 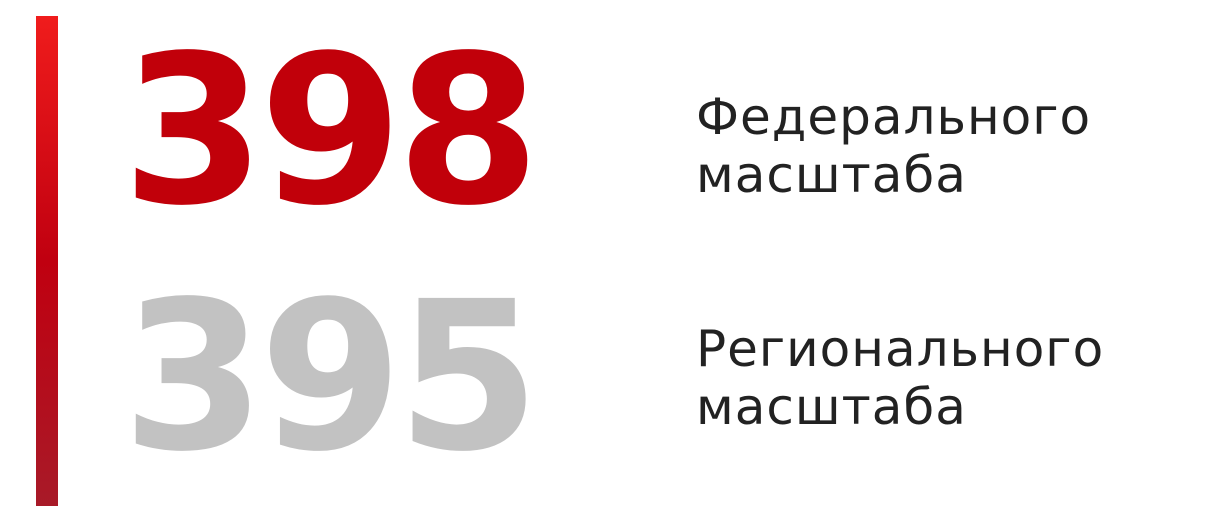 What do you see at coordinates (47, 261) in the screenshot?
I see `accent-bar` at bounding box center [47, 261].